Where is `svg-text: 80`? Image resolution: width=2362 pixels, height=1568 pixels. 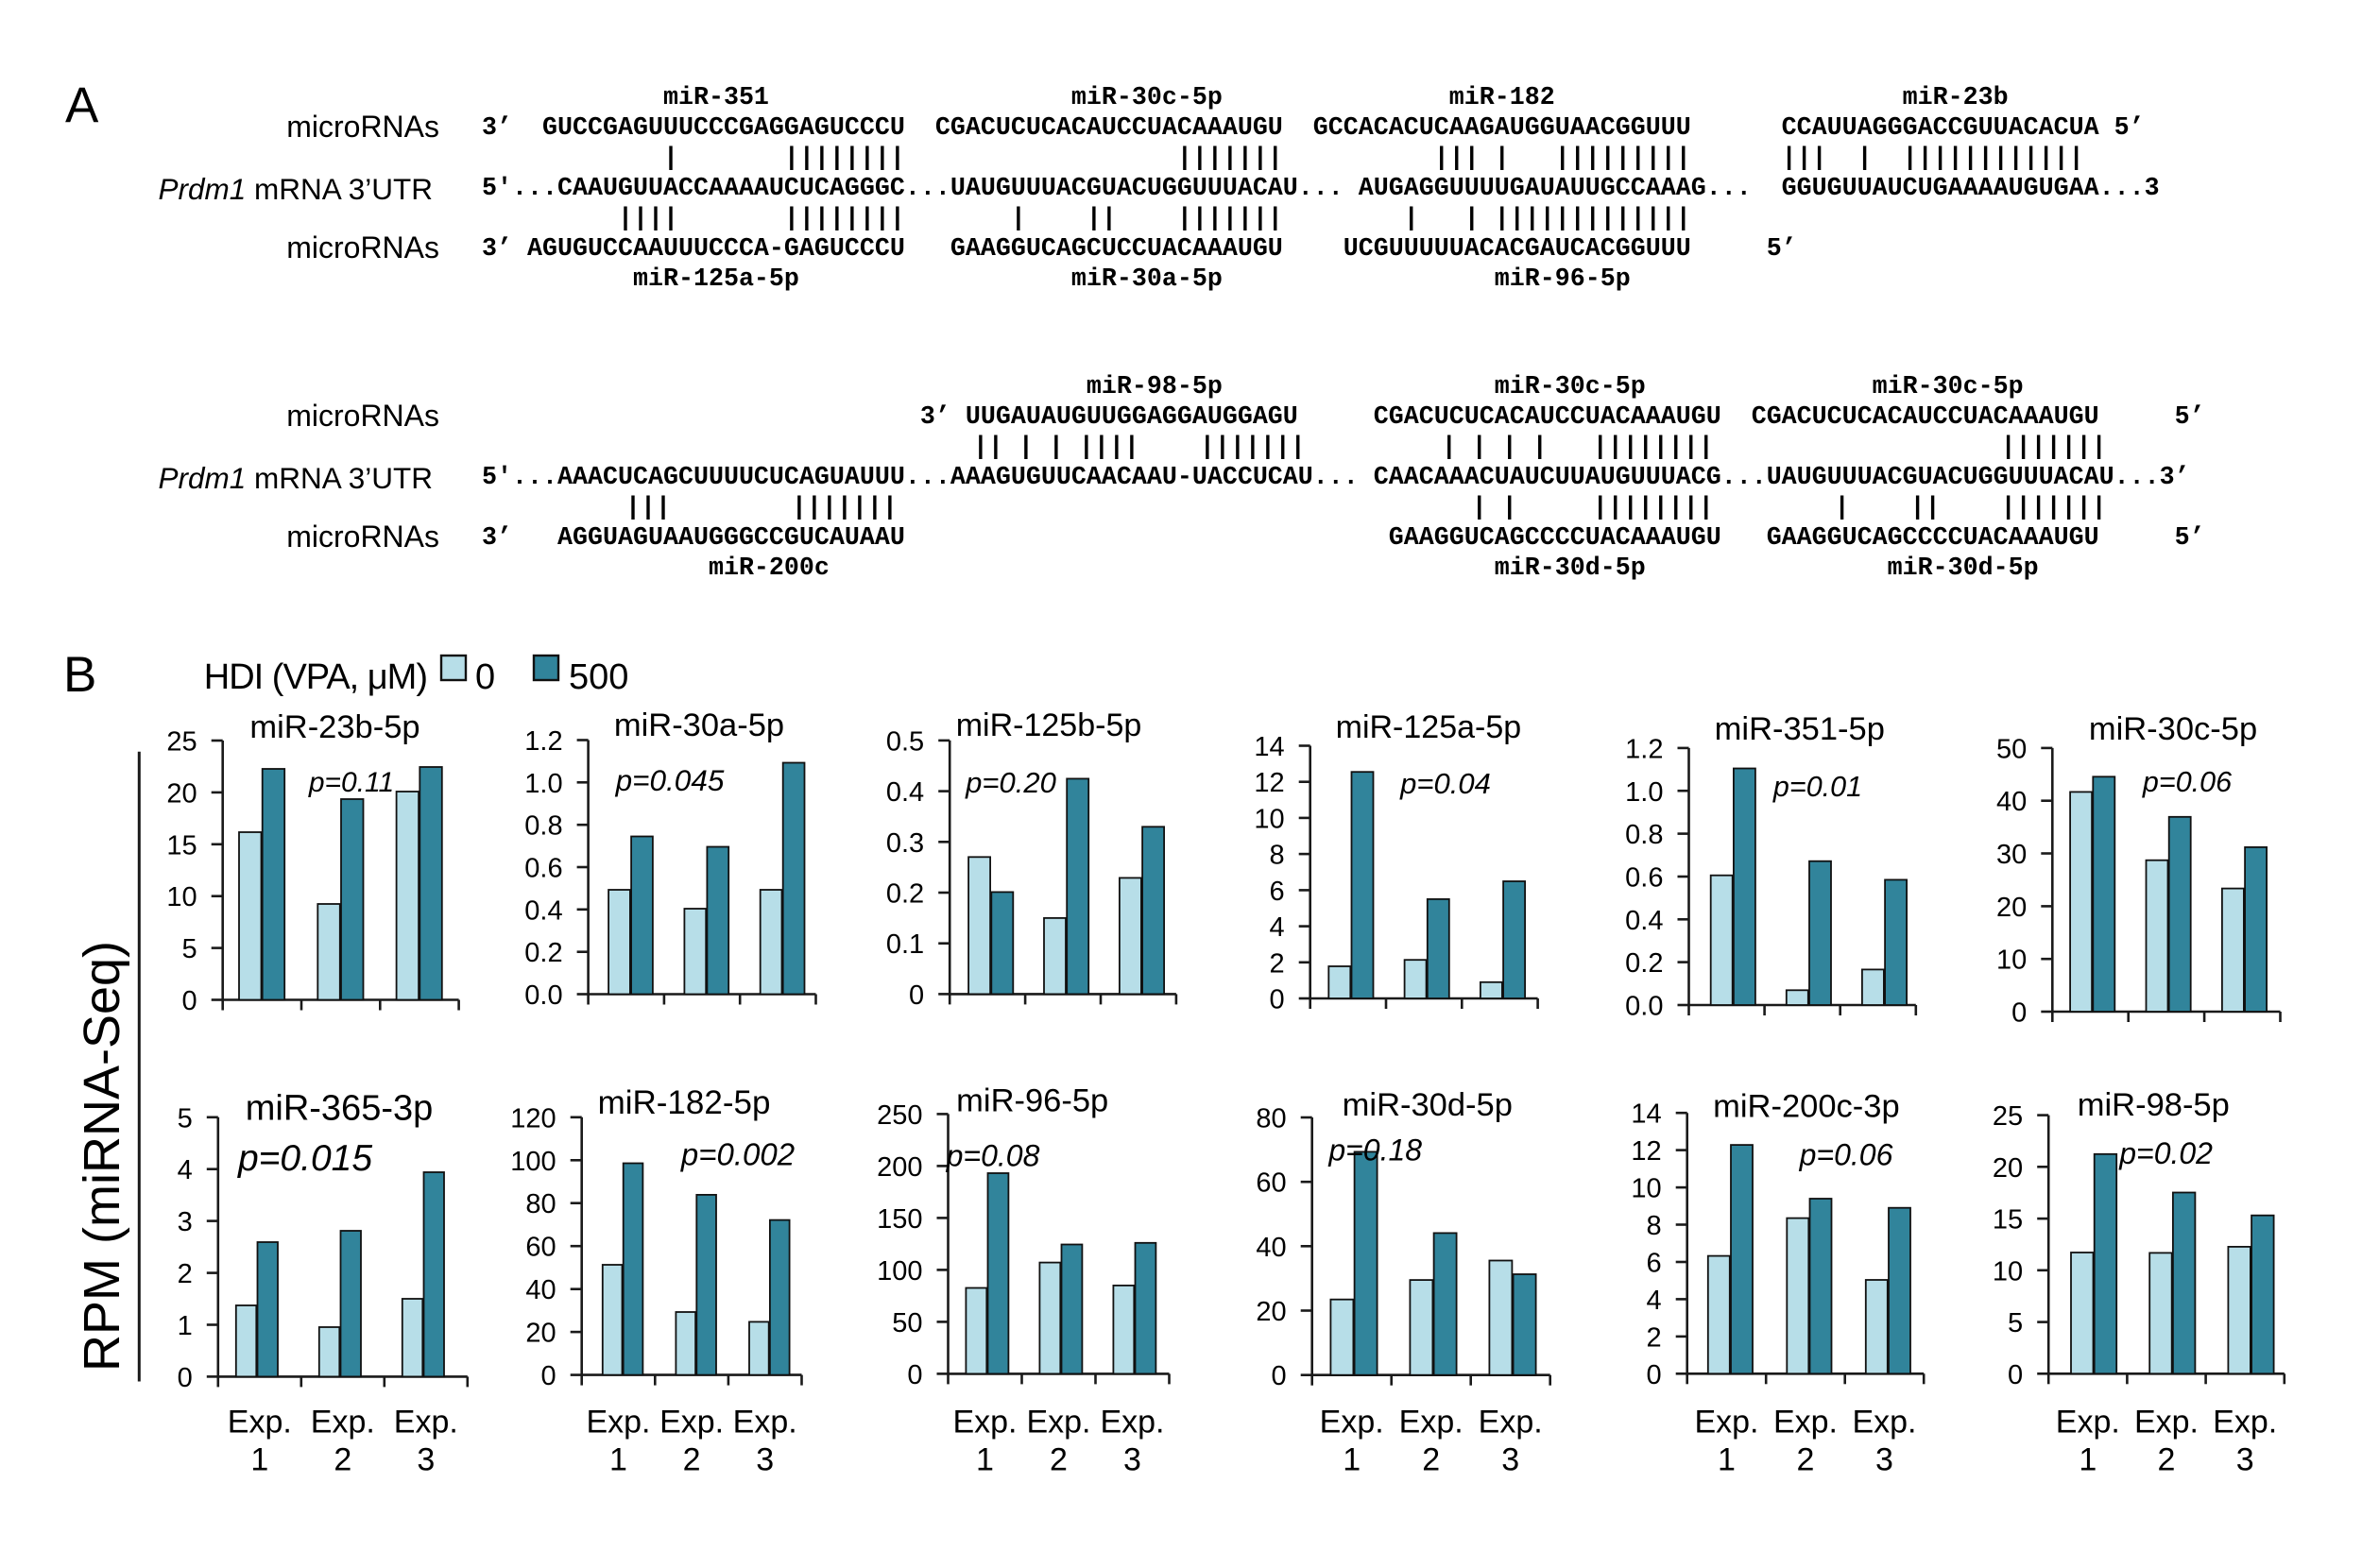 svg-text: 80 is located at coordinates (1271, 1119).